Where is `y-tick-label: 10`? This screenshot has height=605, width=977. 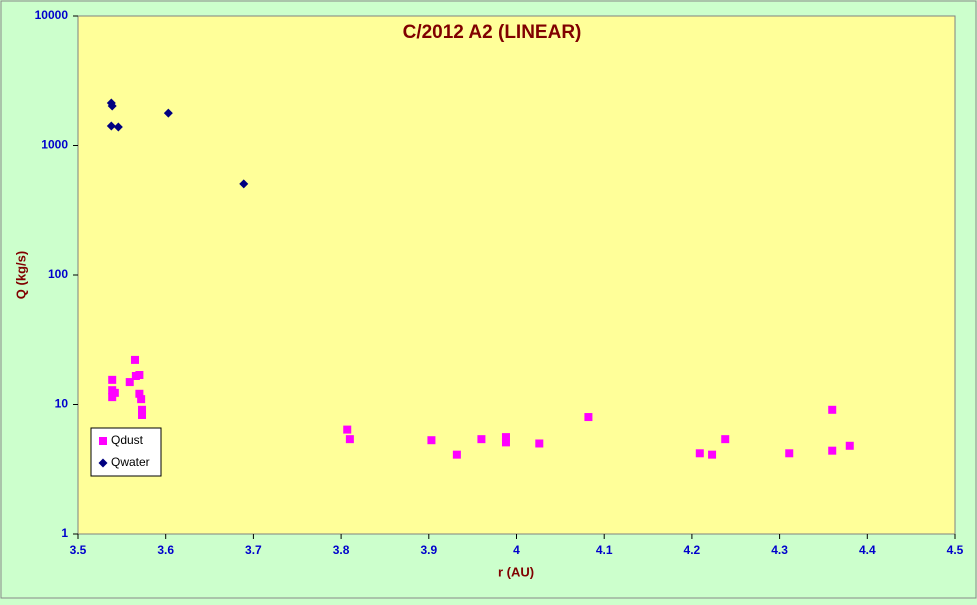
y-tick-label: 10 is located at coordinates (62, 404).